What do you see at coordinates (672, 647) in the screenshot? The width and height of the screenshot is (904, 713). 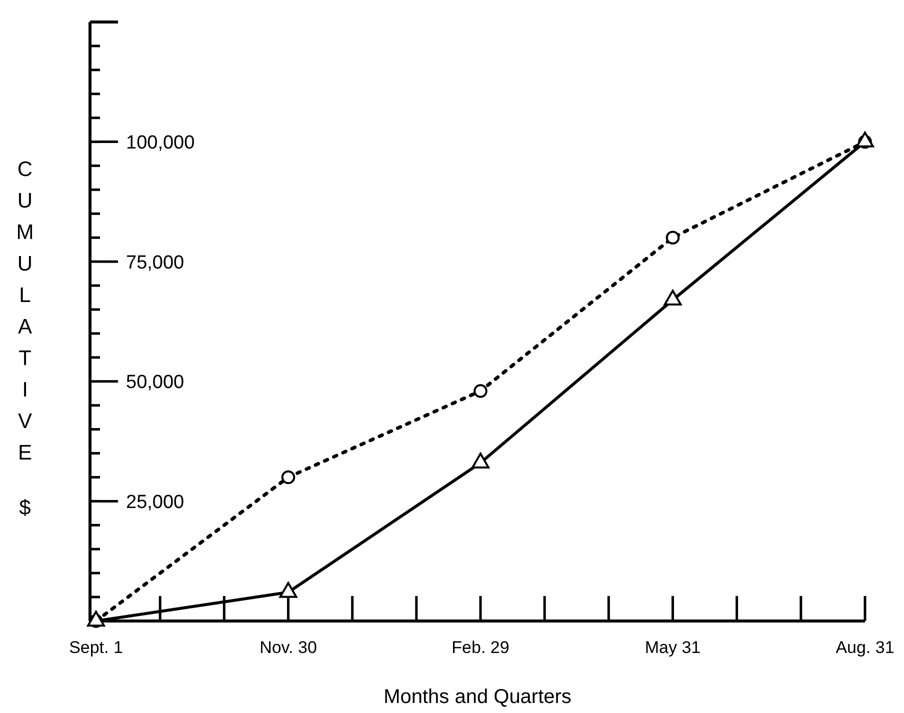 I see `x-tick-label: May 31` at bounding box center [672, 647].